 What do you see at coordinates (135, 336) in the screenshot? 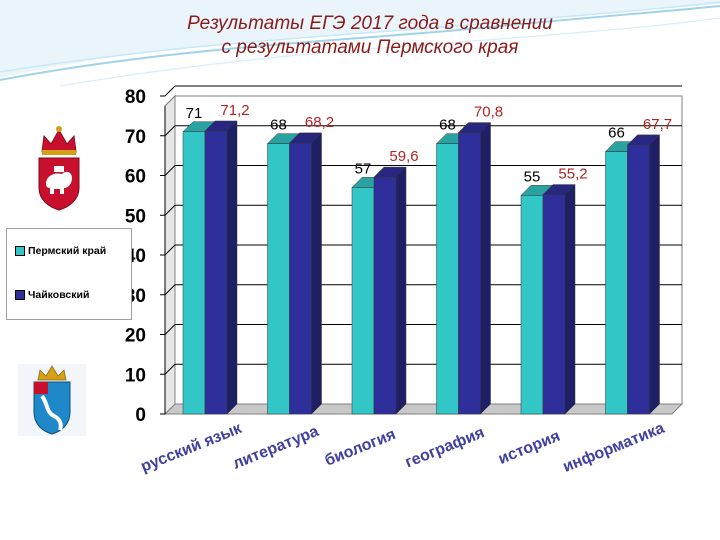
I see `y-tick-label-20: 20` at bounding box center [135, 336].